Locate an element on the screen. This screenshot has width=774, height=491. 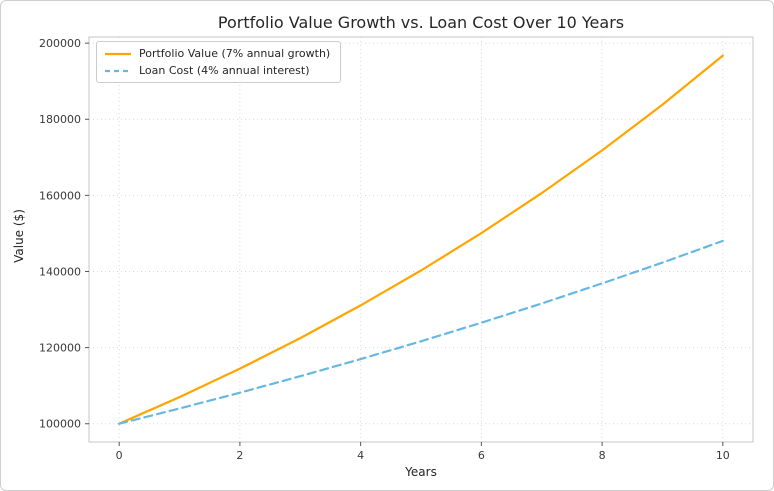
y-tick-label: 160000 is located at coordinates (60, 195).